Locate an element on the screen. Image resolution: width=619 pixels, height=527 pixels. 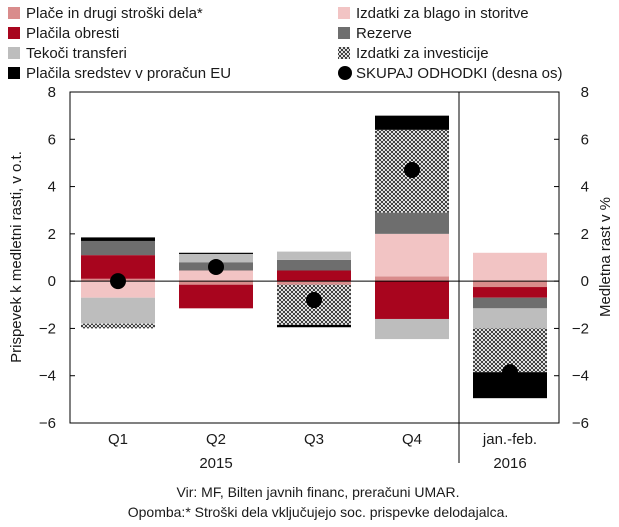
legend-swatch-obresti is located at coordinates (14, 33).